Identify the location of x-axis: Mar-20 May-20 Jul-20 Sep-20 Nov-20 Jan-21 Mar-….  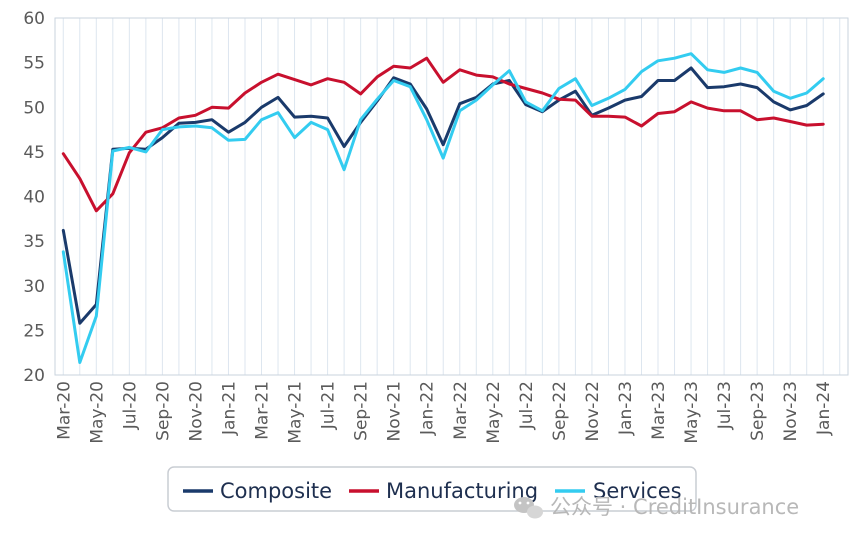
(444, 412).